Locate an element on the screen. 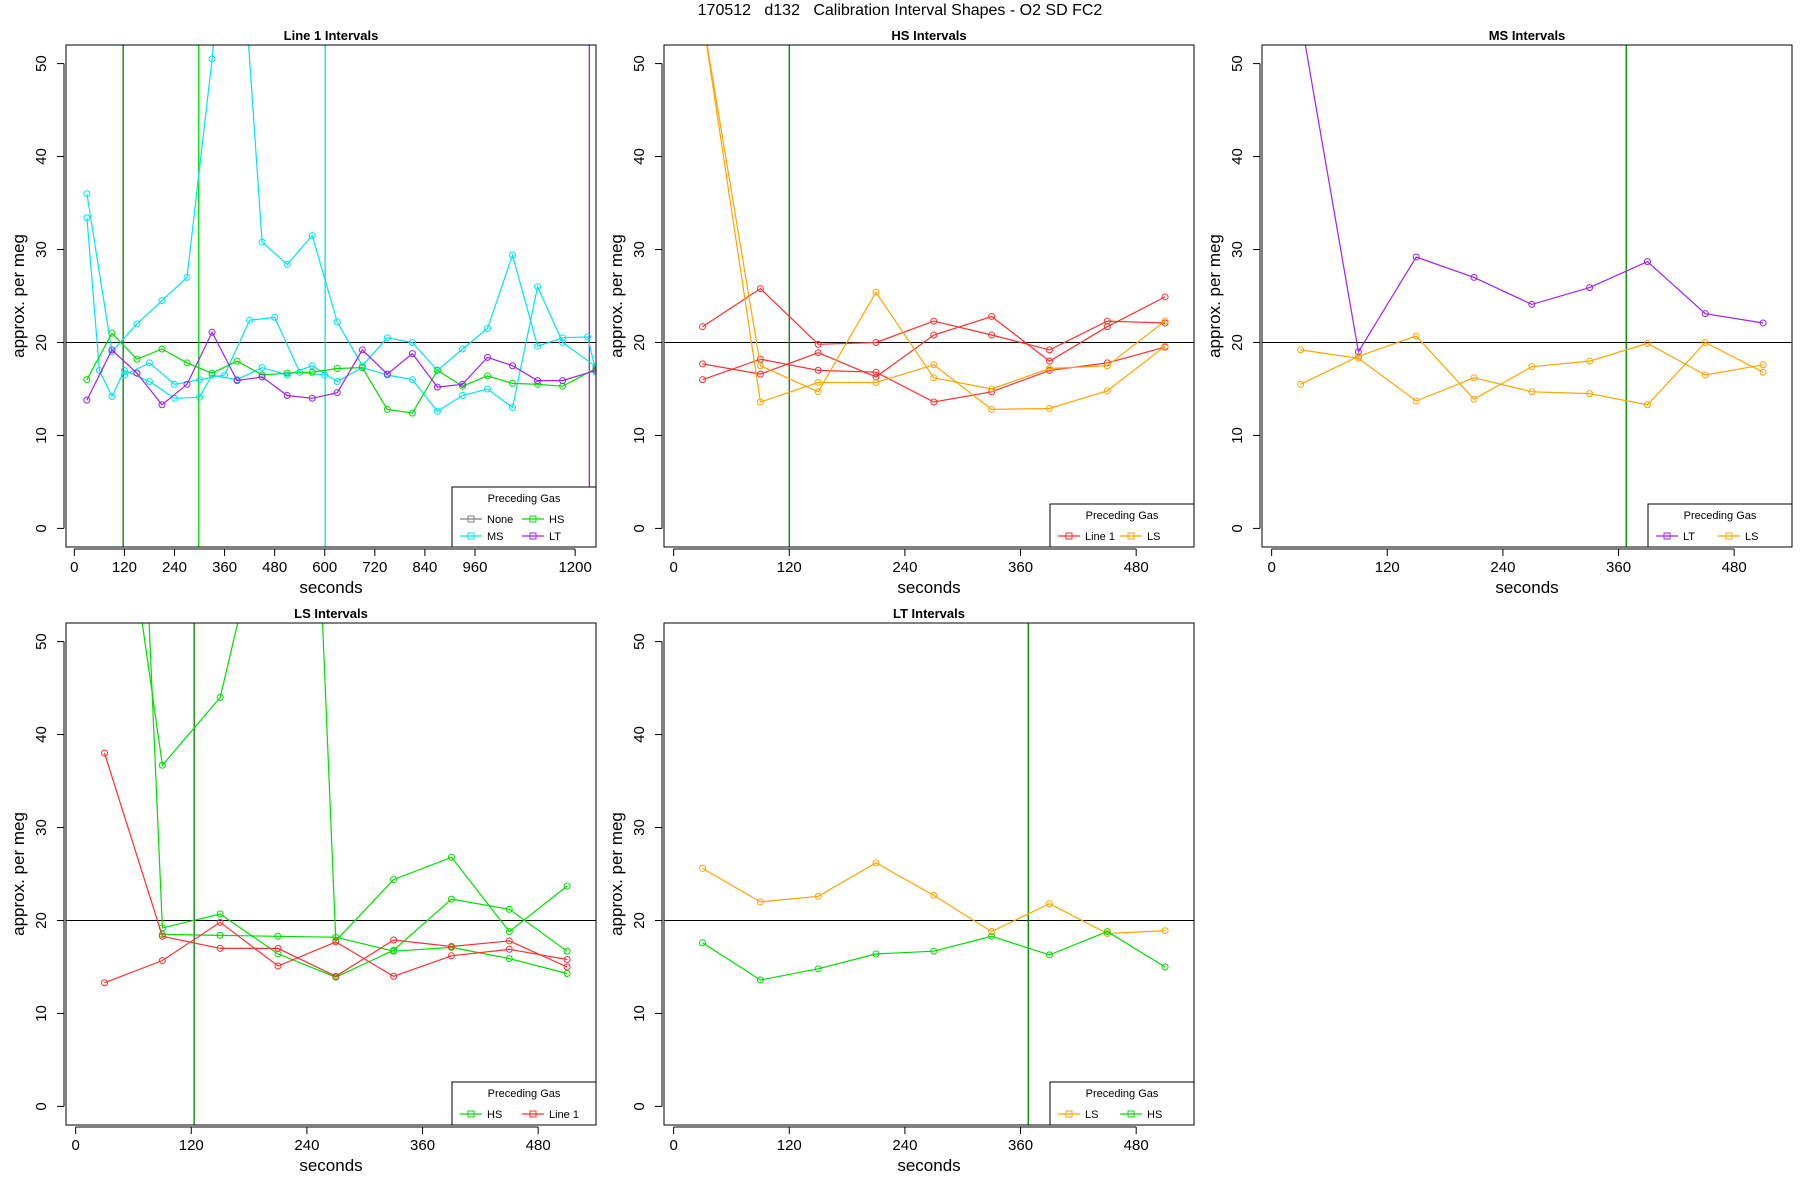 This screenshot has height=1200, width=1800. legend-box is located at coordinates (1122, 1103).